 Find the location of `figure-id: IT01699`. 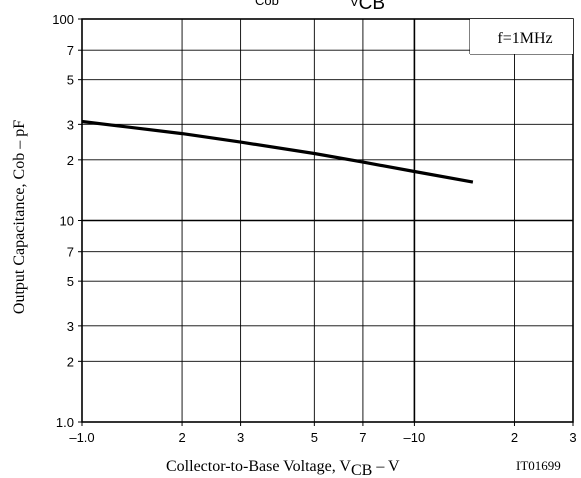

figure-id: IT01699 is located at coordinates (538, 465).